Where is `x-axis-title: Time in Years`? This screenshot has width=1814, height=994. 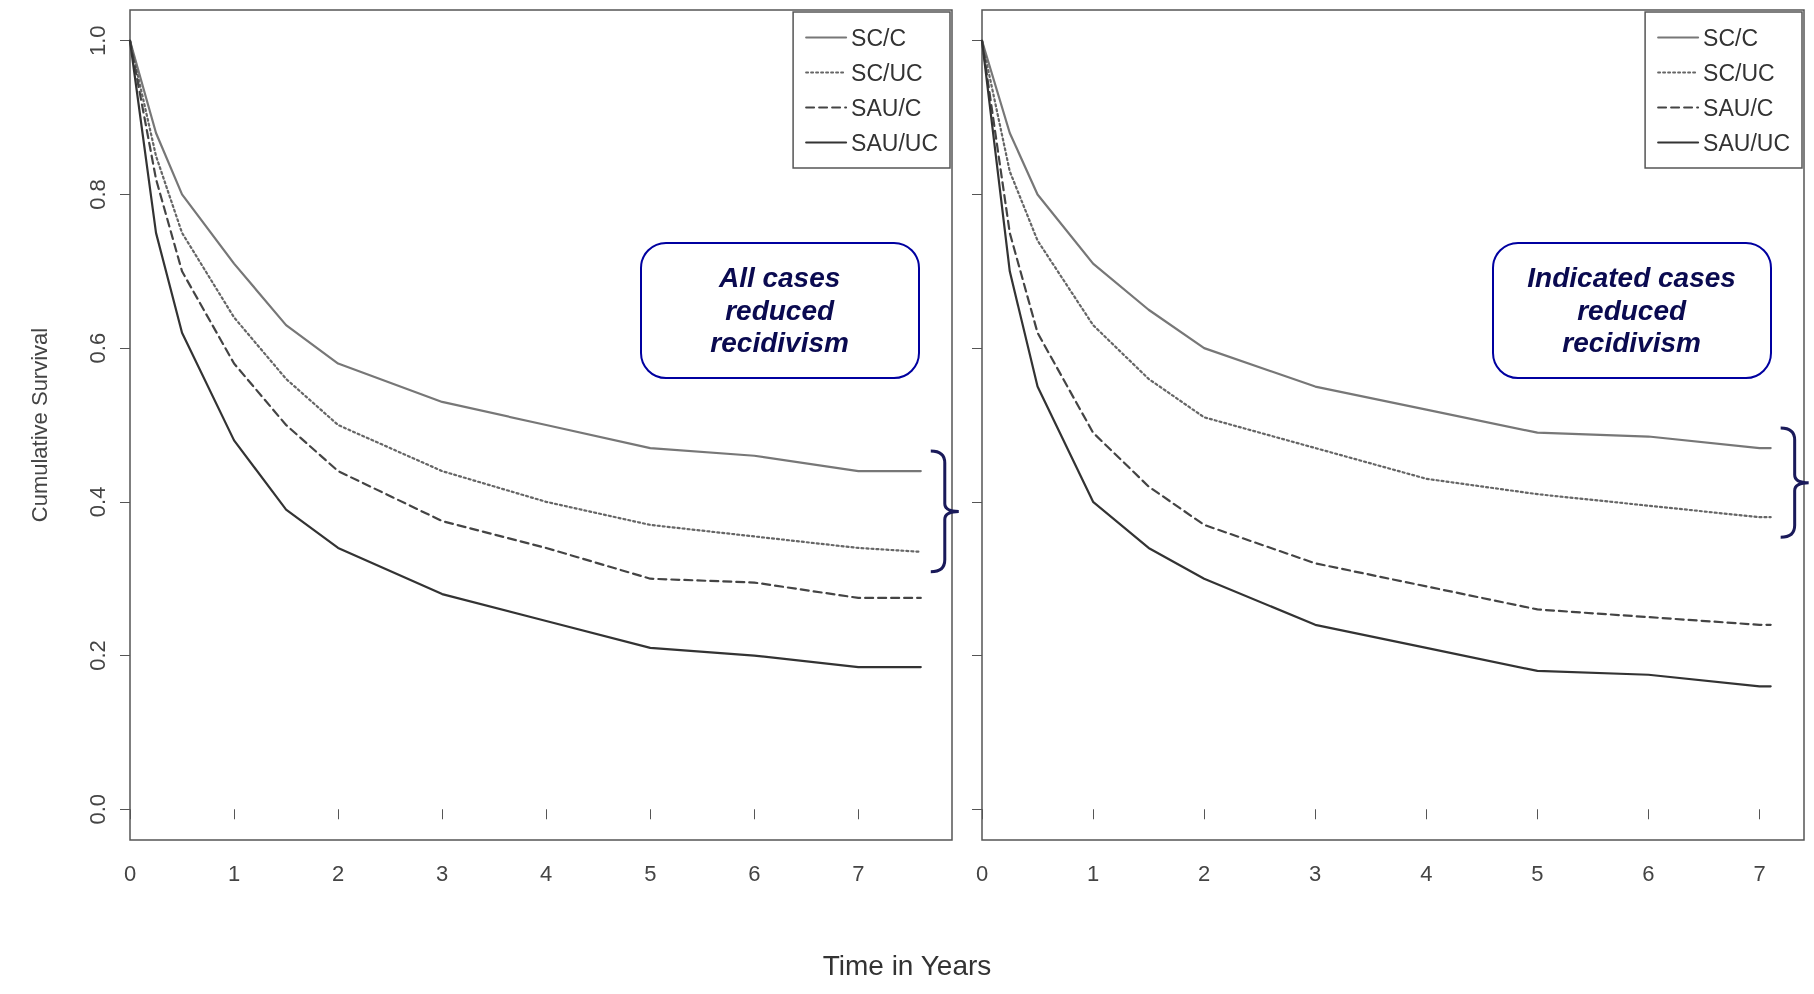
x-axis-title: Time in Years is located at coordinates (907, 966).